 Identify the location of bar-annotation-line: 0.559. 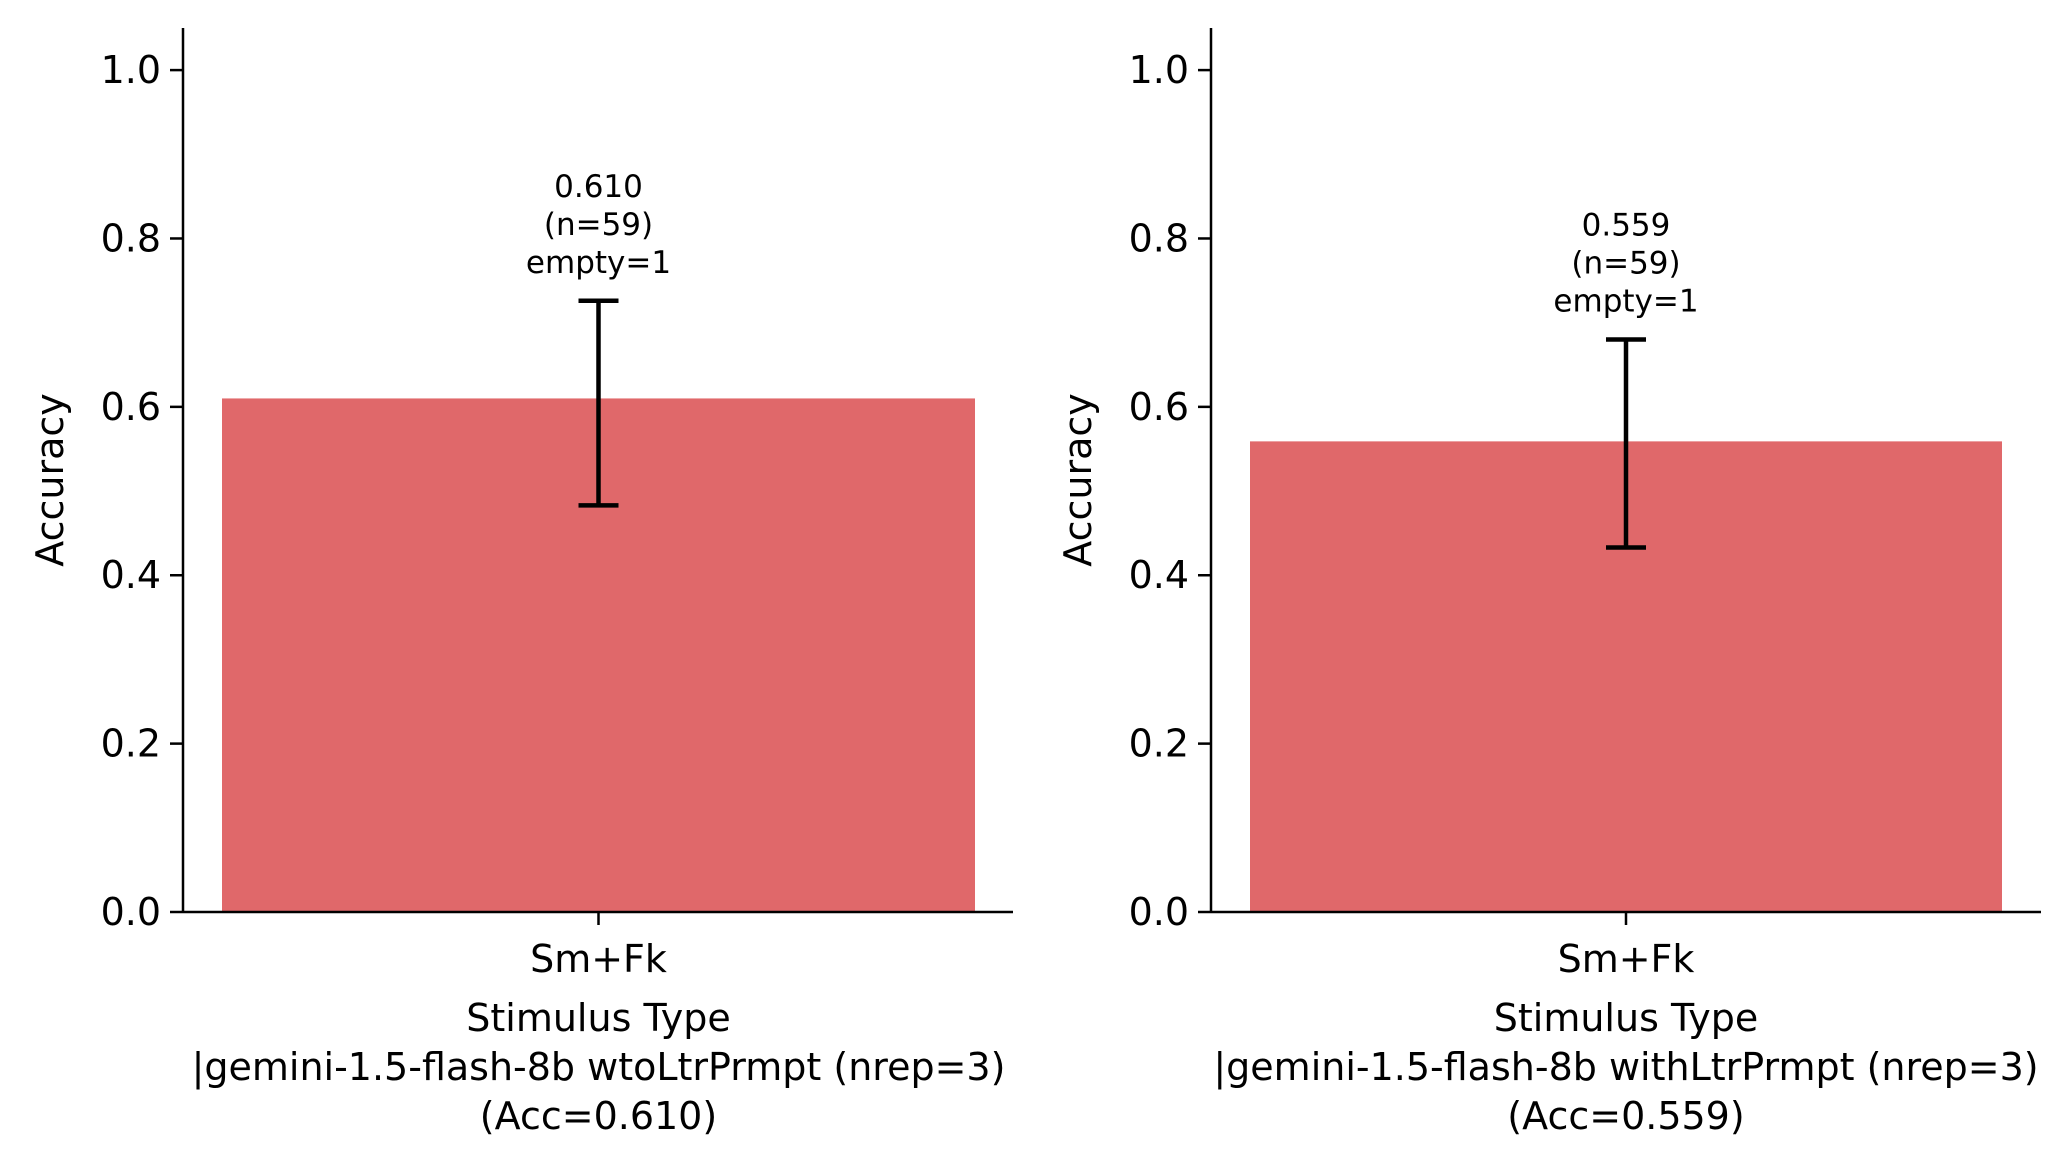
(1626, 226).